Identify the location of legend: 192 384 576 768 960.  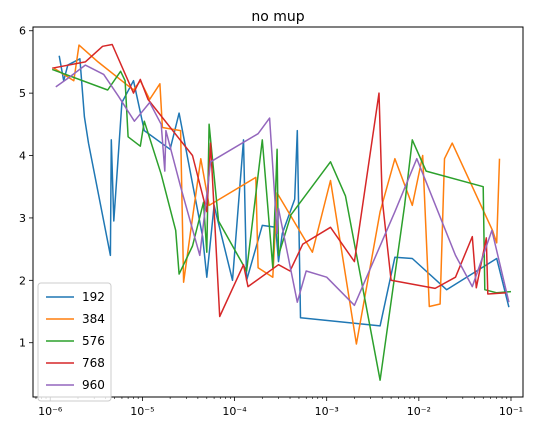
(74, 342).